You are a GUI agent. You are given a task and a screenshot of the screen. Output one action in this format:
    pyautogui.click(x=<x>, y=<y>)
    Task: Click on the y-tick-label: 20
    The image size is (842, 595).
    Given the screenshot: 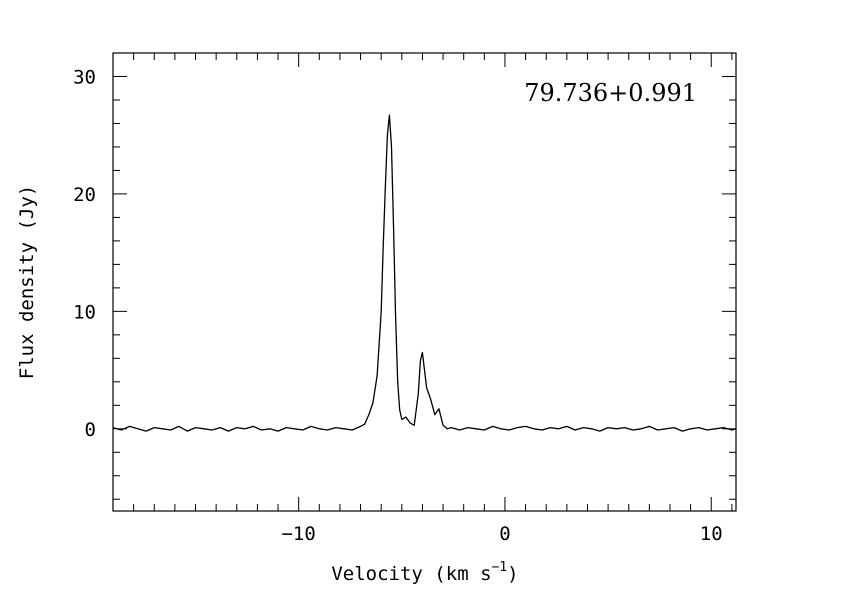 What is the action you would take?
    pyautogui.click(x=84, y=195)
    